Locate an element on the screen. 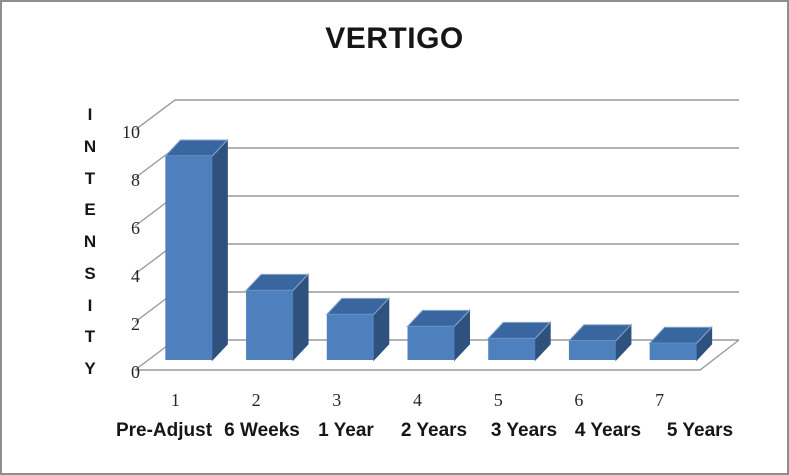 The image size is (789, 475). y-axis-title-letter: Y is located at coordinates (90, 368).